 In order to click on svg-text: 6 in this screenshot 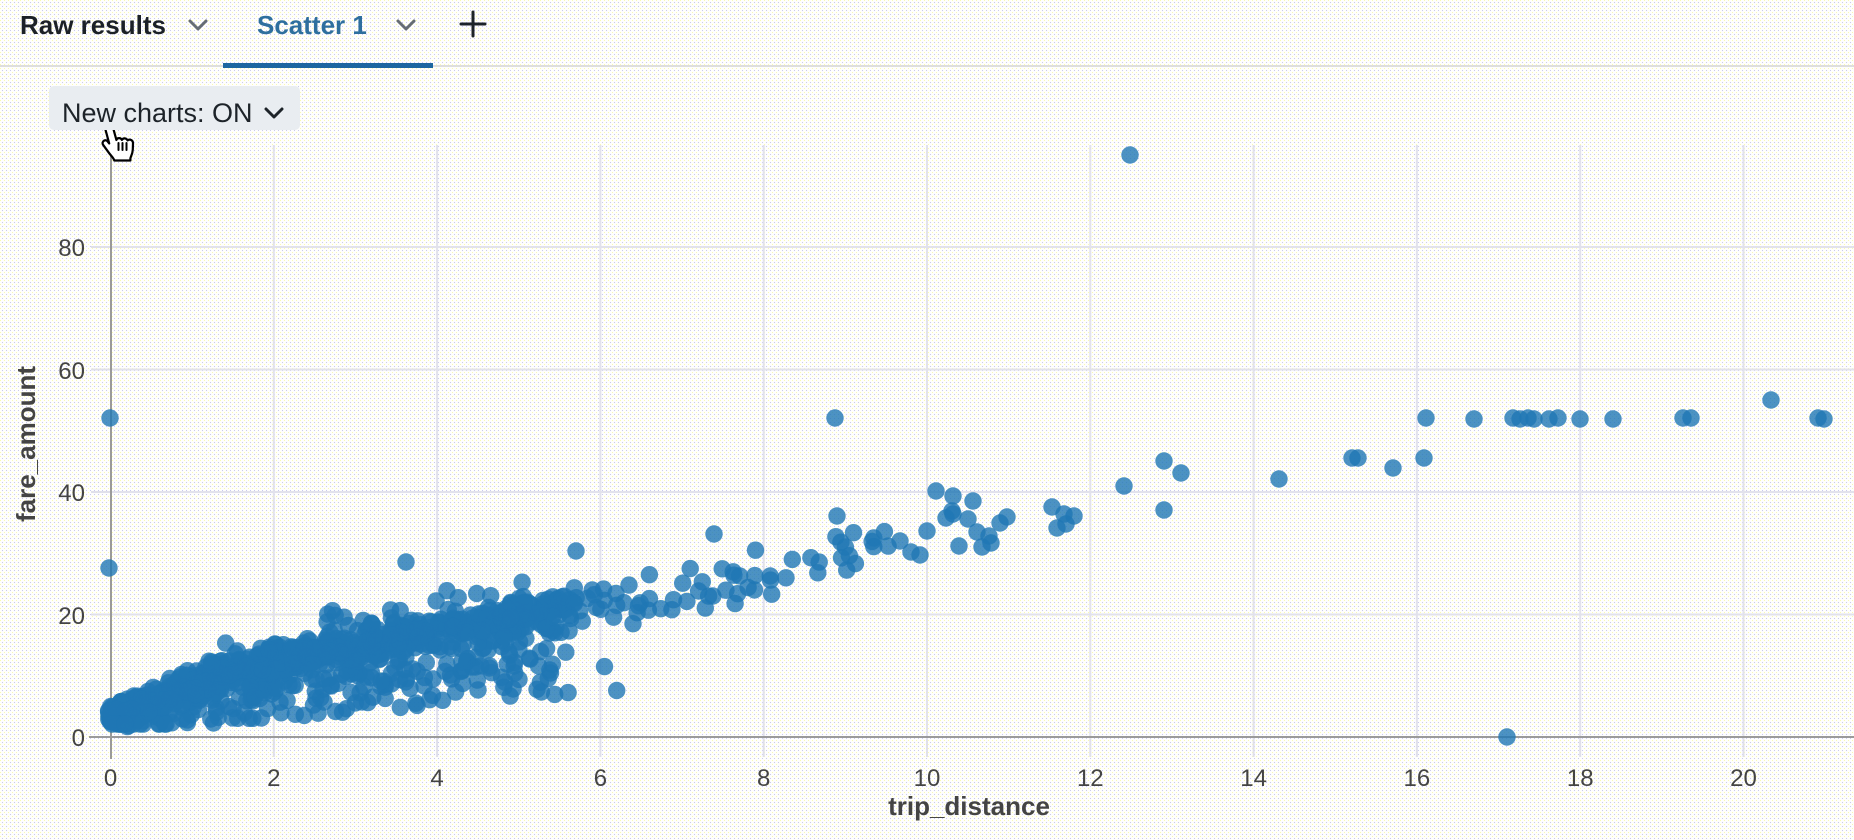, I will do `click(600, 778)`.